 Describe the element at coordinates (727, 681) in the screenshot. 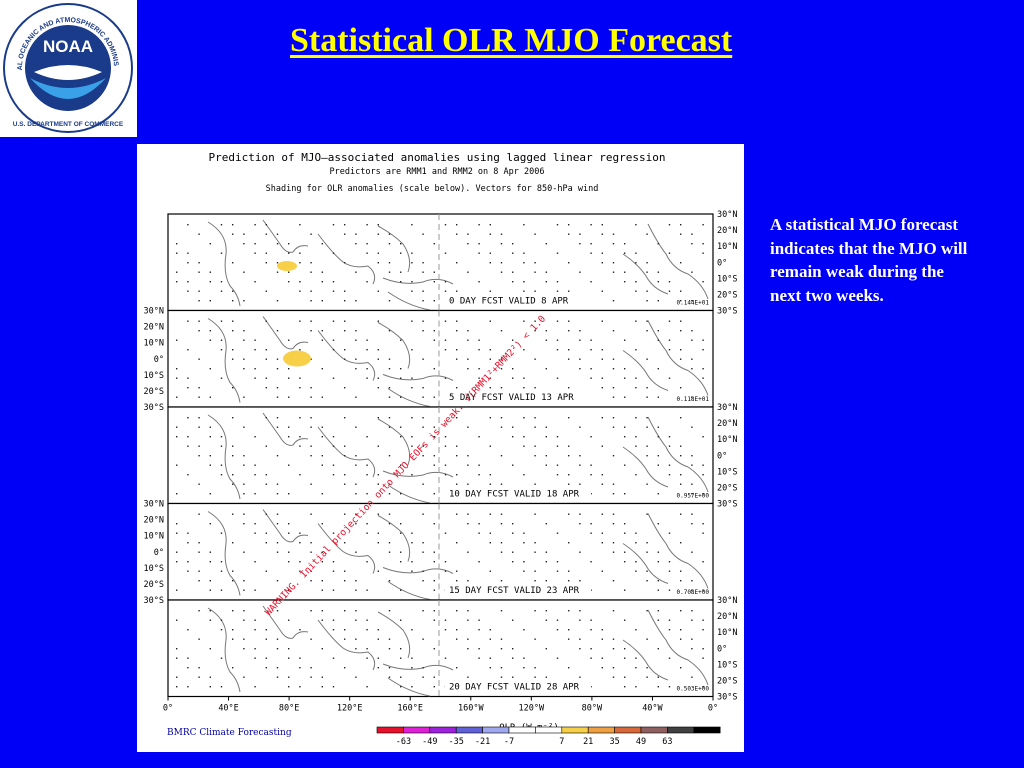

I see `lat-tick-label: 20°S` at that location.